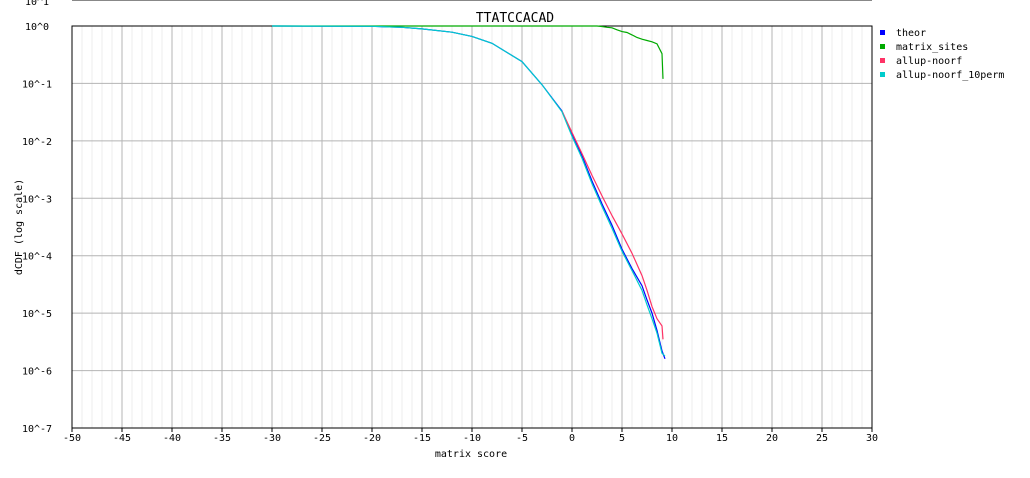 The width and height of the screenshot is (1030, 478). I want to click on x-tick-label: 5, so click(622, 438).